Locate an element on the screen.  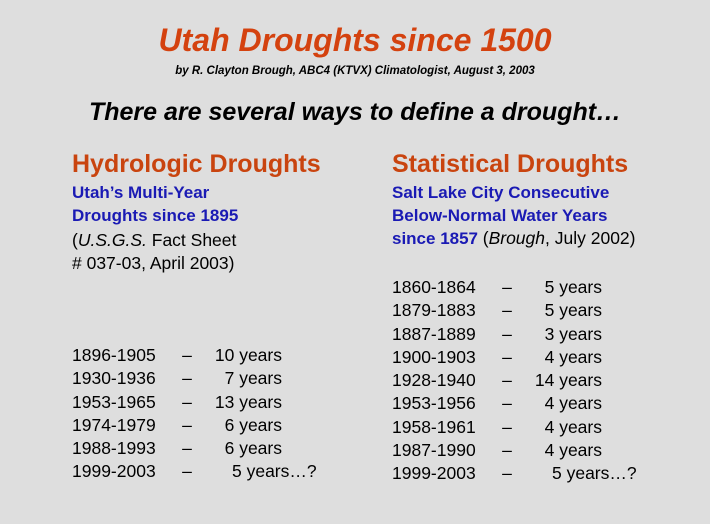
drought-row: 1860-1864 – 5 years is located at coordinates (512, 287).